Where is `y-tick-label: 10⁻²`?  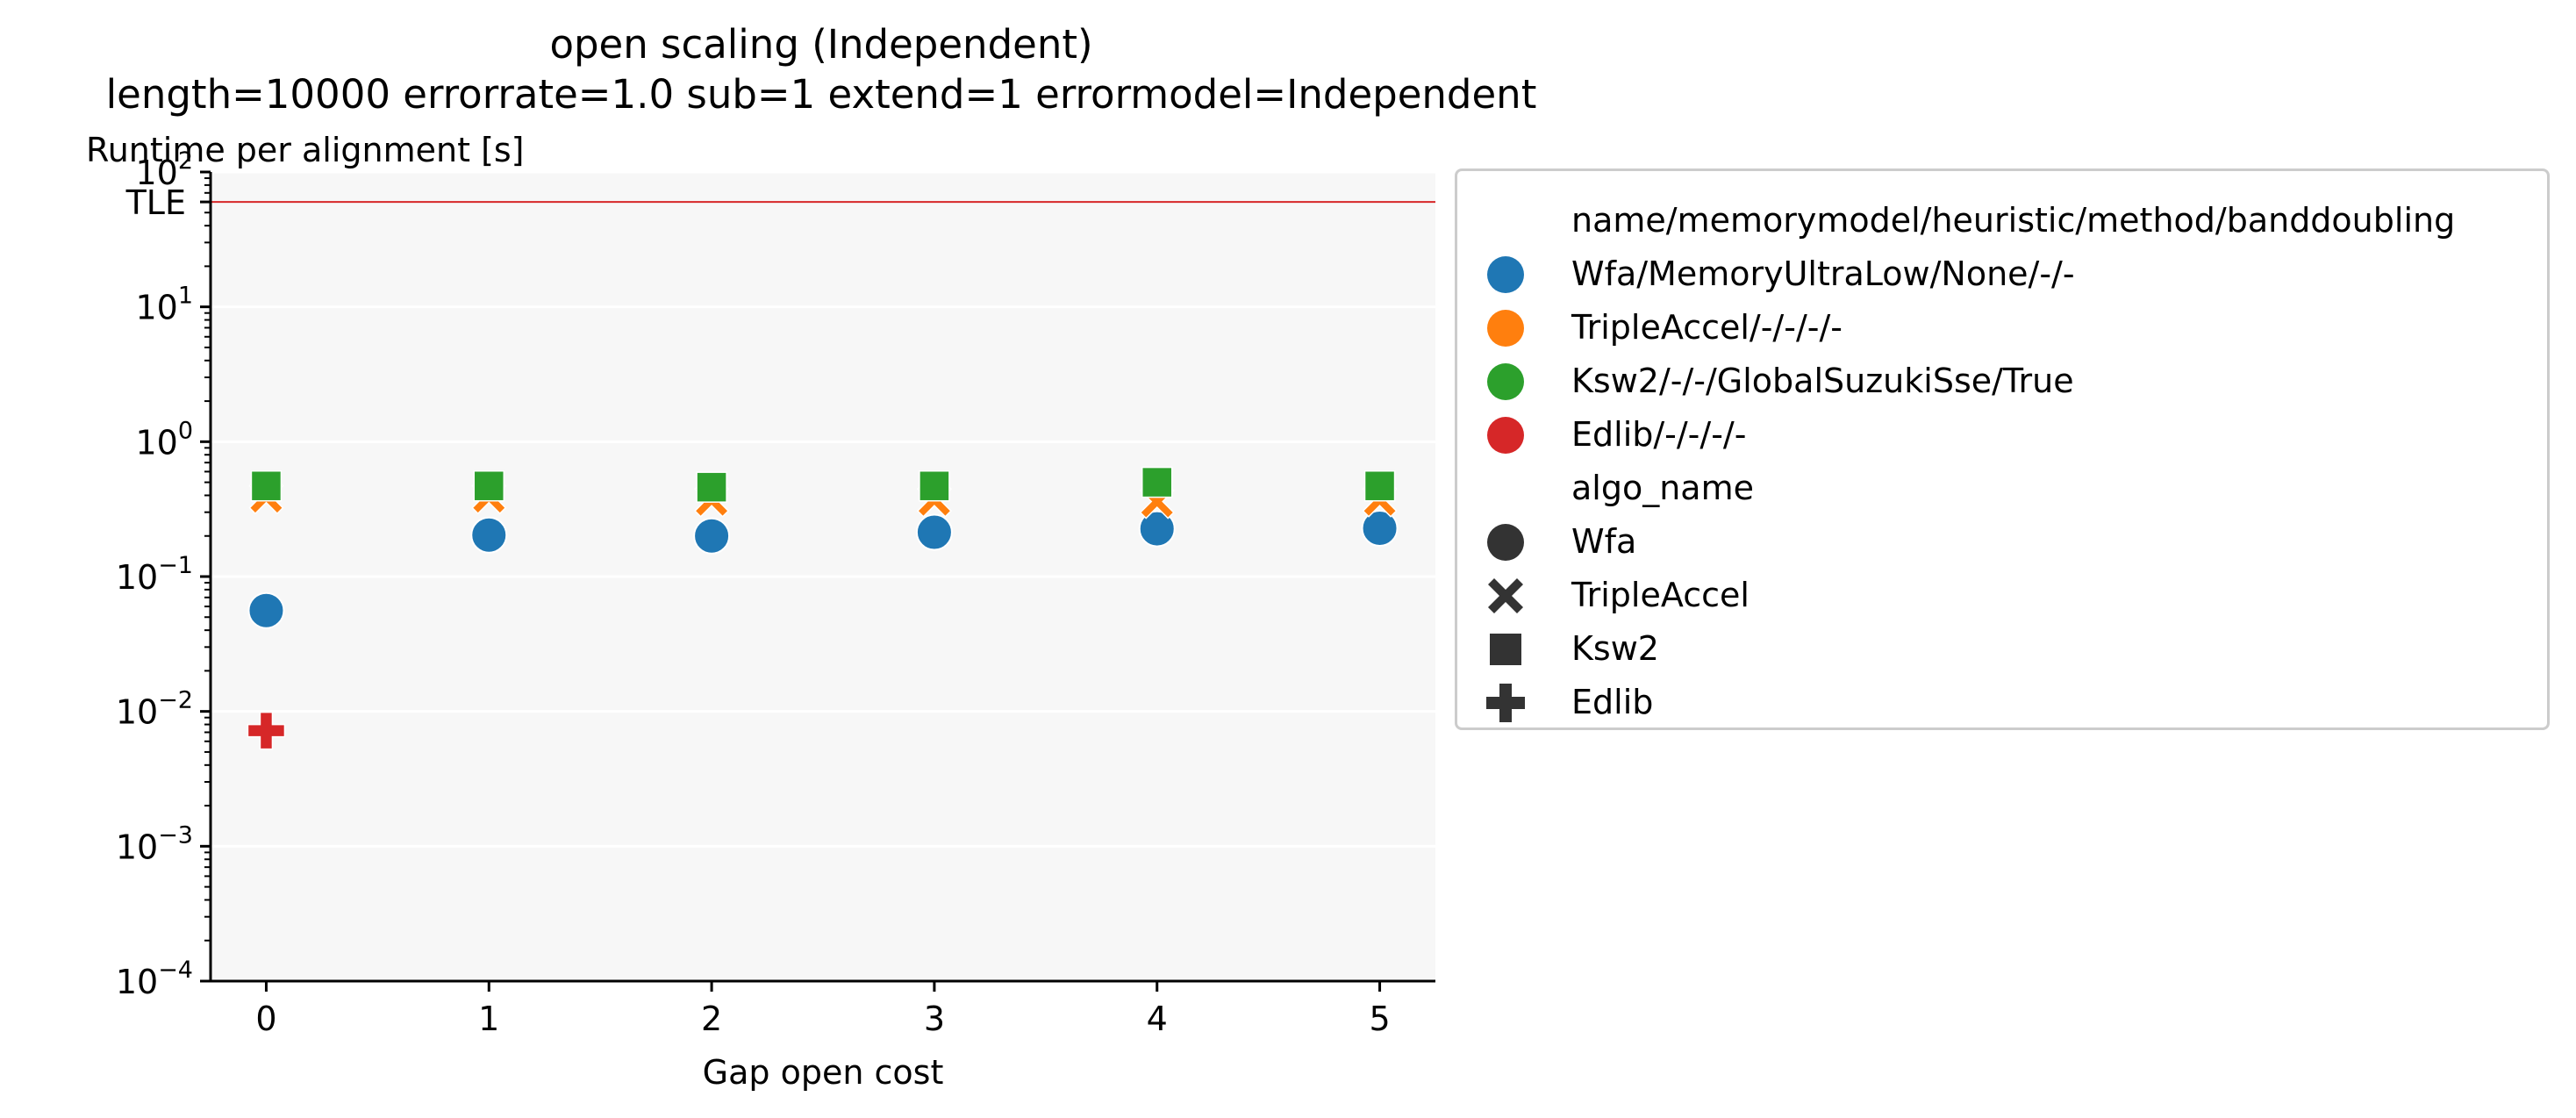 y-tick-label: 10⁻² is located at coordinates (154, 709).